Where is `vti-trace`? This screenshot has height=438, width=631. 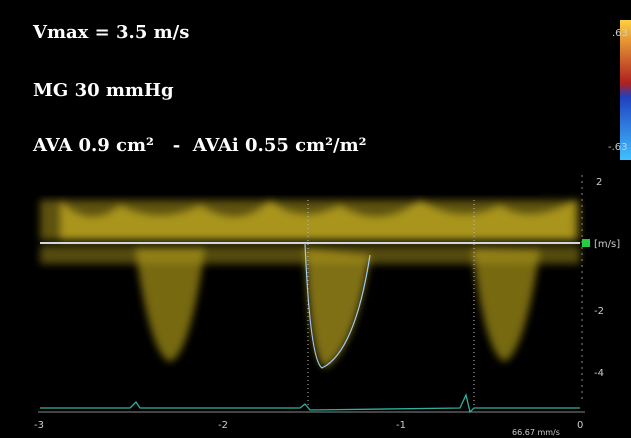 vti-trace is located at coordinates (337, 305).